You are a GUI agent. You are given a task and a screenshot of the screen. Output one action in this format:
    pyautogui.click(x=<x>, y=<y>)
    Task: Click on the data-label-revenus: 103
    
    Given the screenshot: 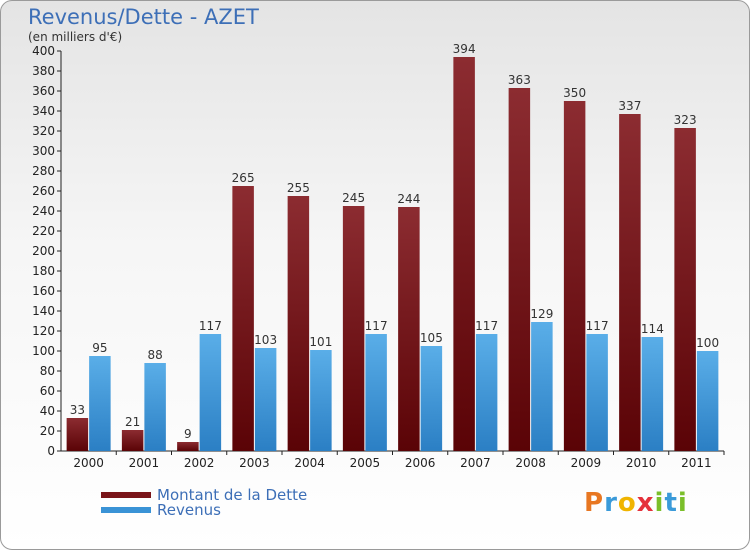 What is the action you would take?
    pyautogui.click(x=265, y=340)
    